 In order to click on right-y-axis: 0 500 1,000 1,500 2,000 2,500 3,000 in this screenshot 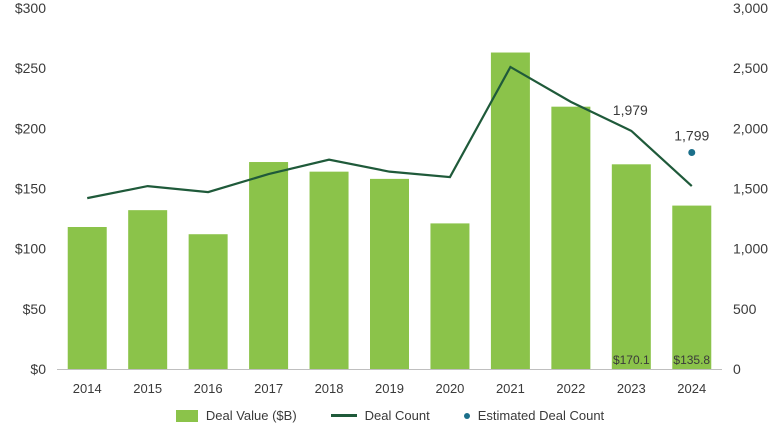, I will do `click(750, 188)`.